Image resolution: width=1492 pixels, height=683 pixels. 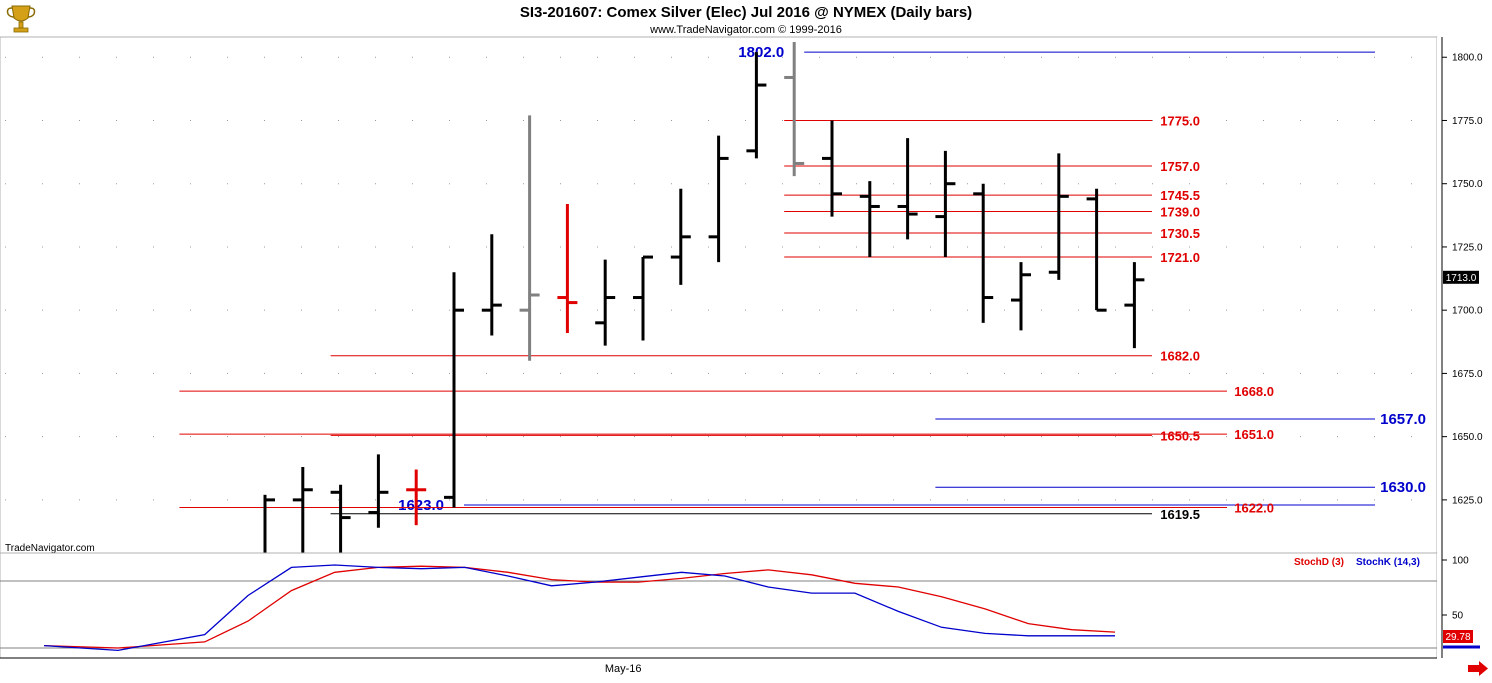 What do you see at coordinates (1467, 58) in the screenshot?
I see `price-tick-label: 1800.0` at bounding box center [1467, 58].